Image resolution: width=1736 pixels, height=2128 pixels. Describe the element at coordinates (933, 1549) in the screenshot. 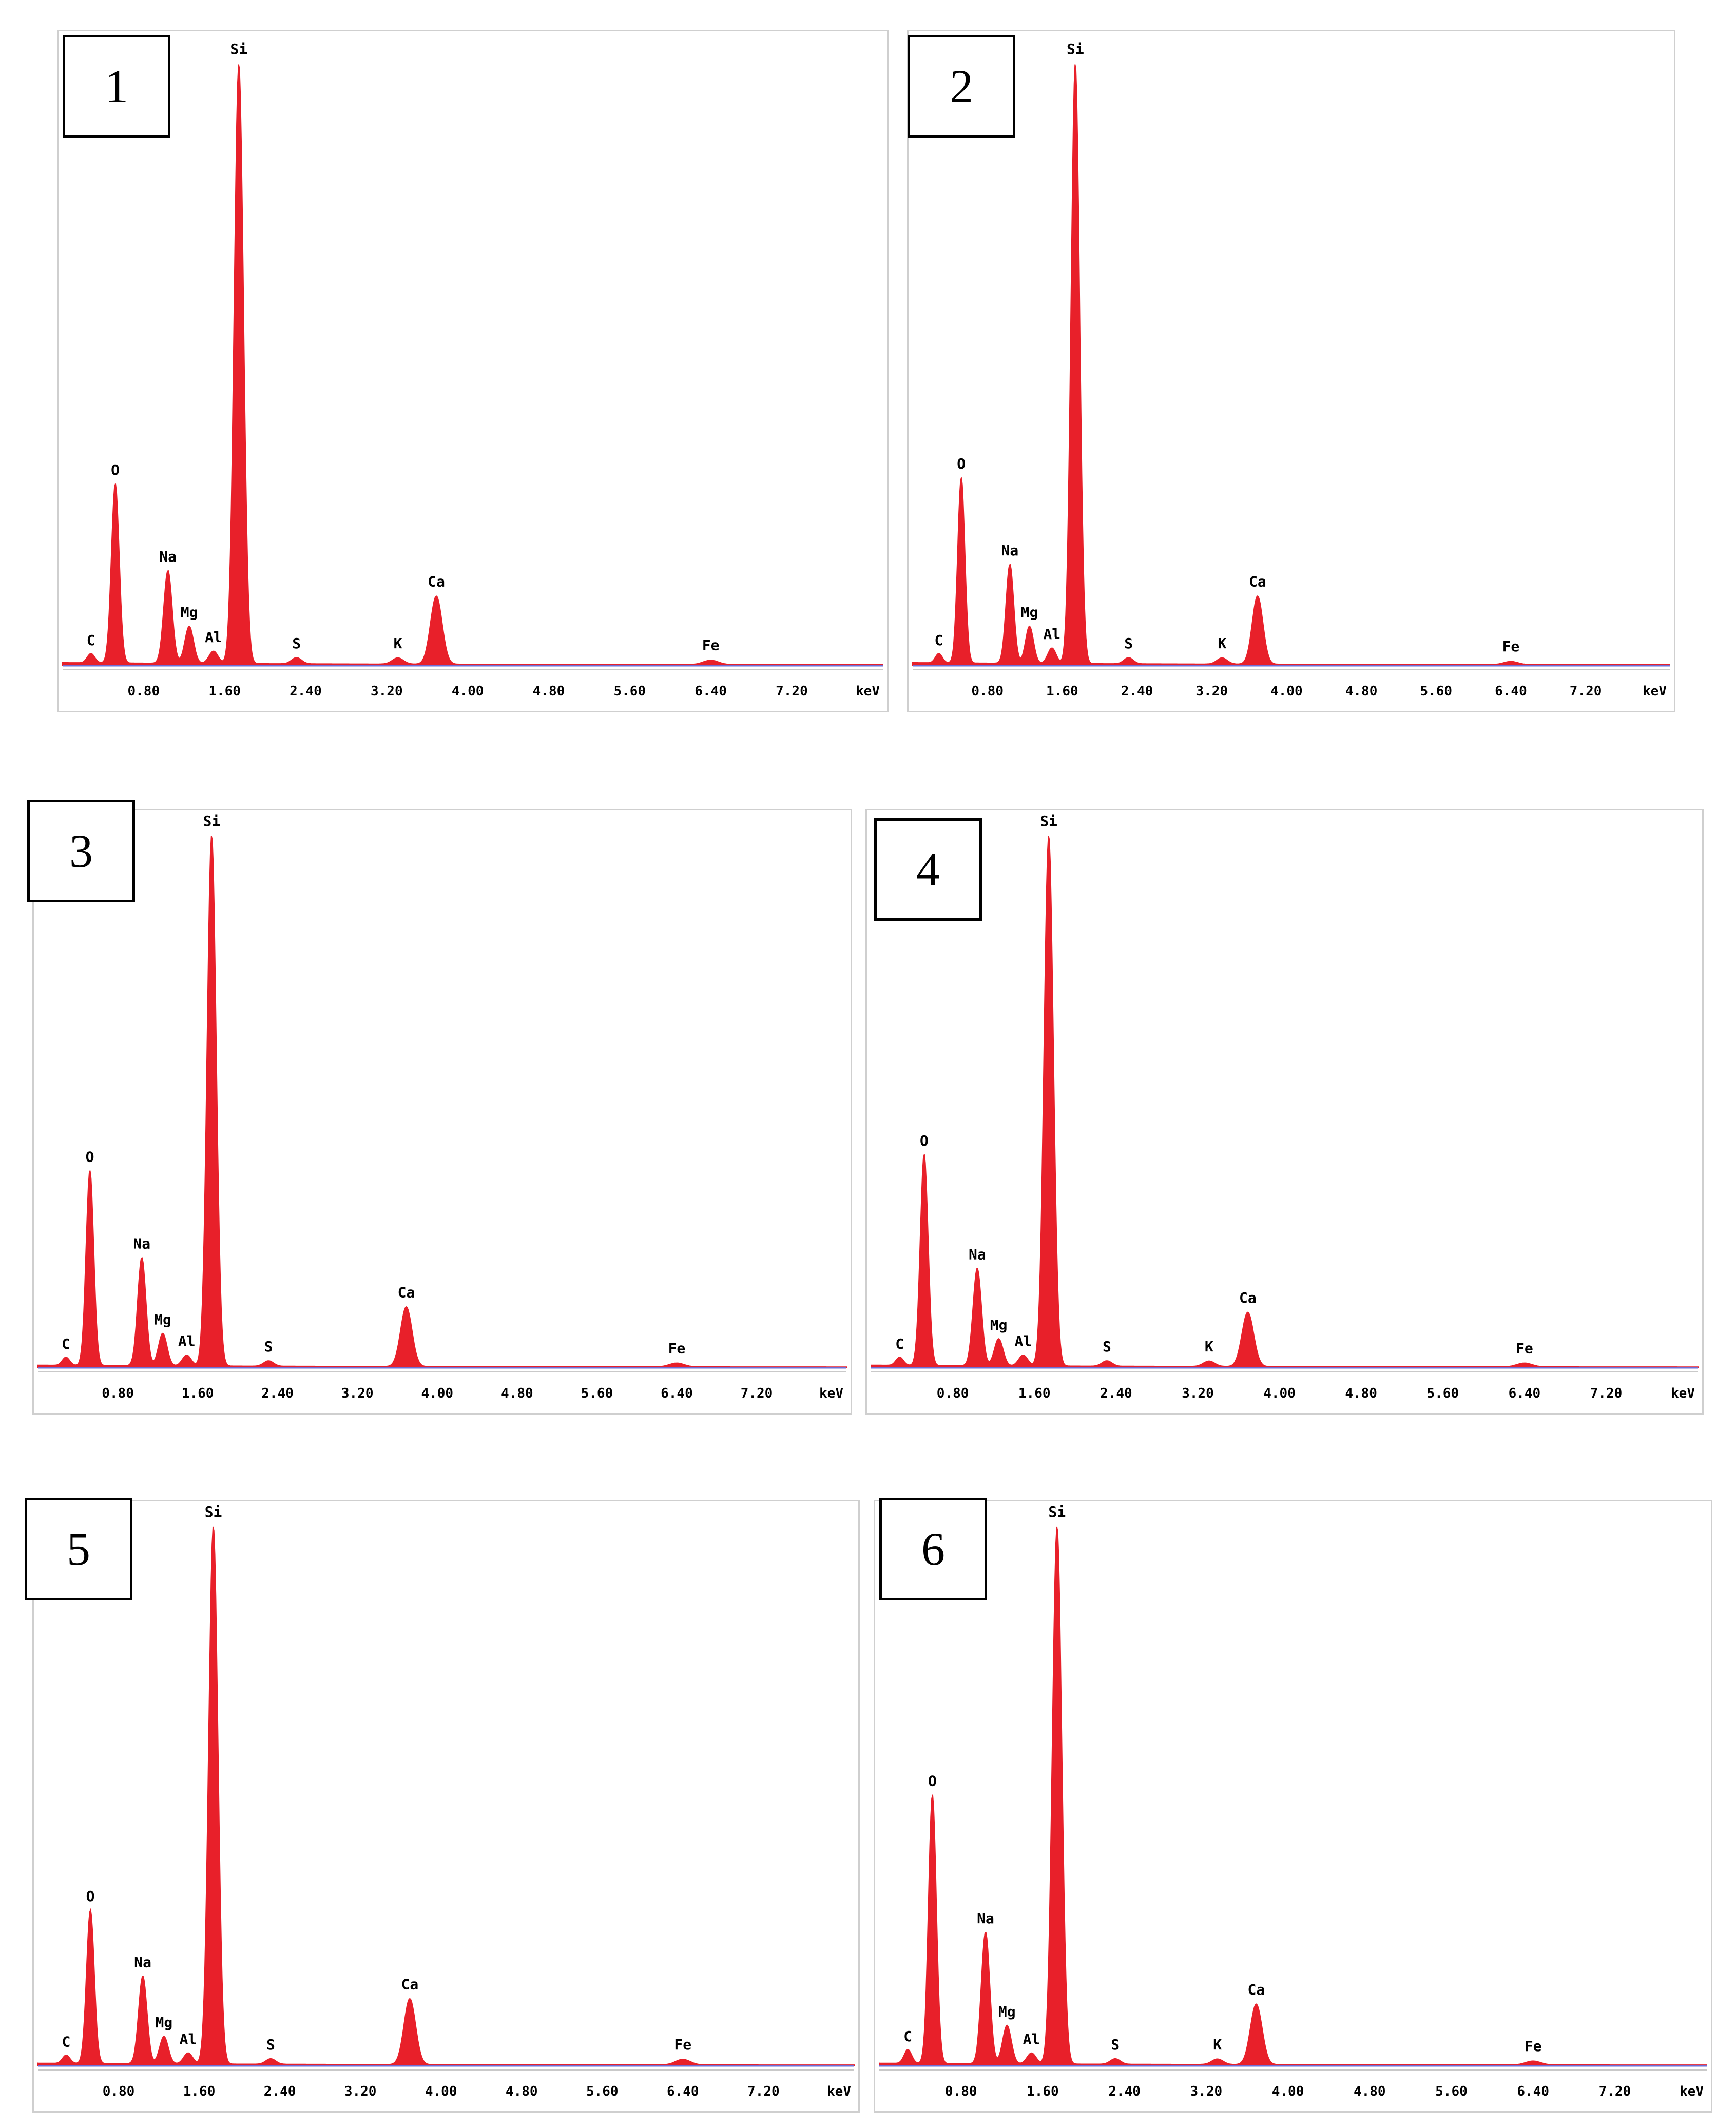

I see `panel-label-6: 6` at that location.